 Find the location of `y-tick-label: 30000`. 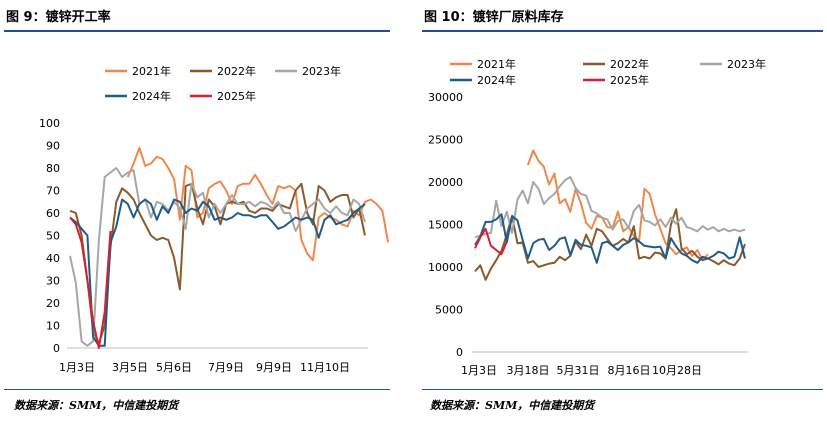

y-tick-label: 30000 is located at coordinates (445, 97).